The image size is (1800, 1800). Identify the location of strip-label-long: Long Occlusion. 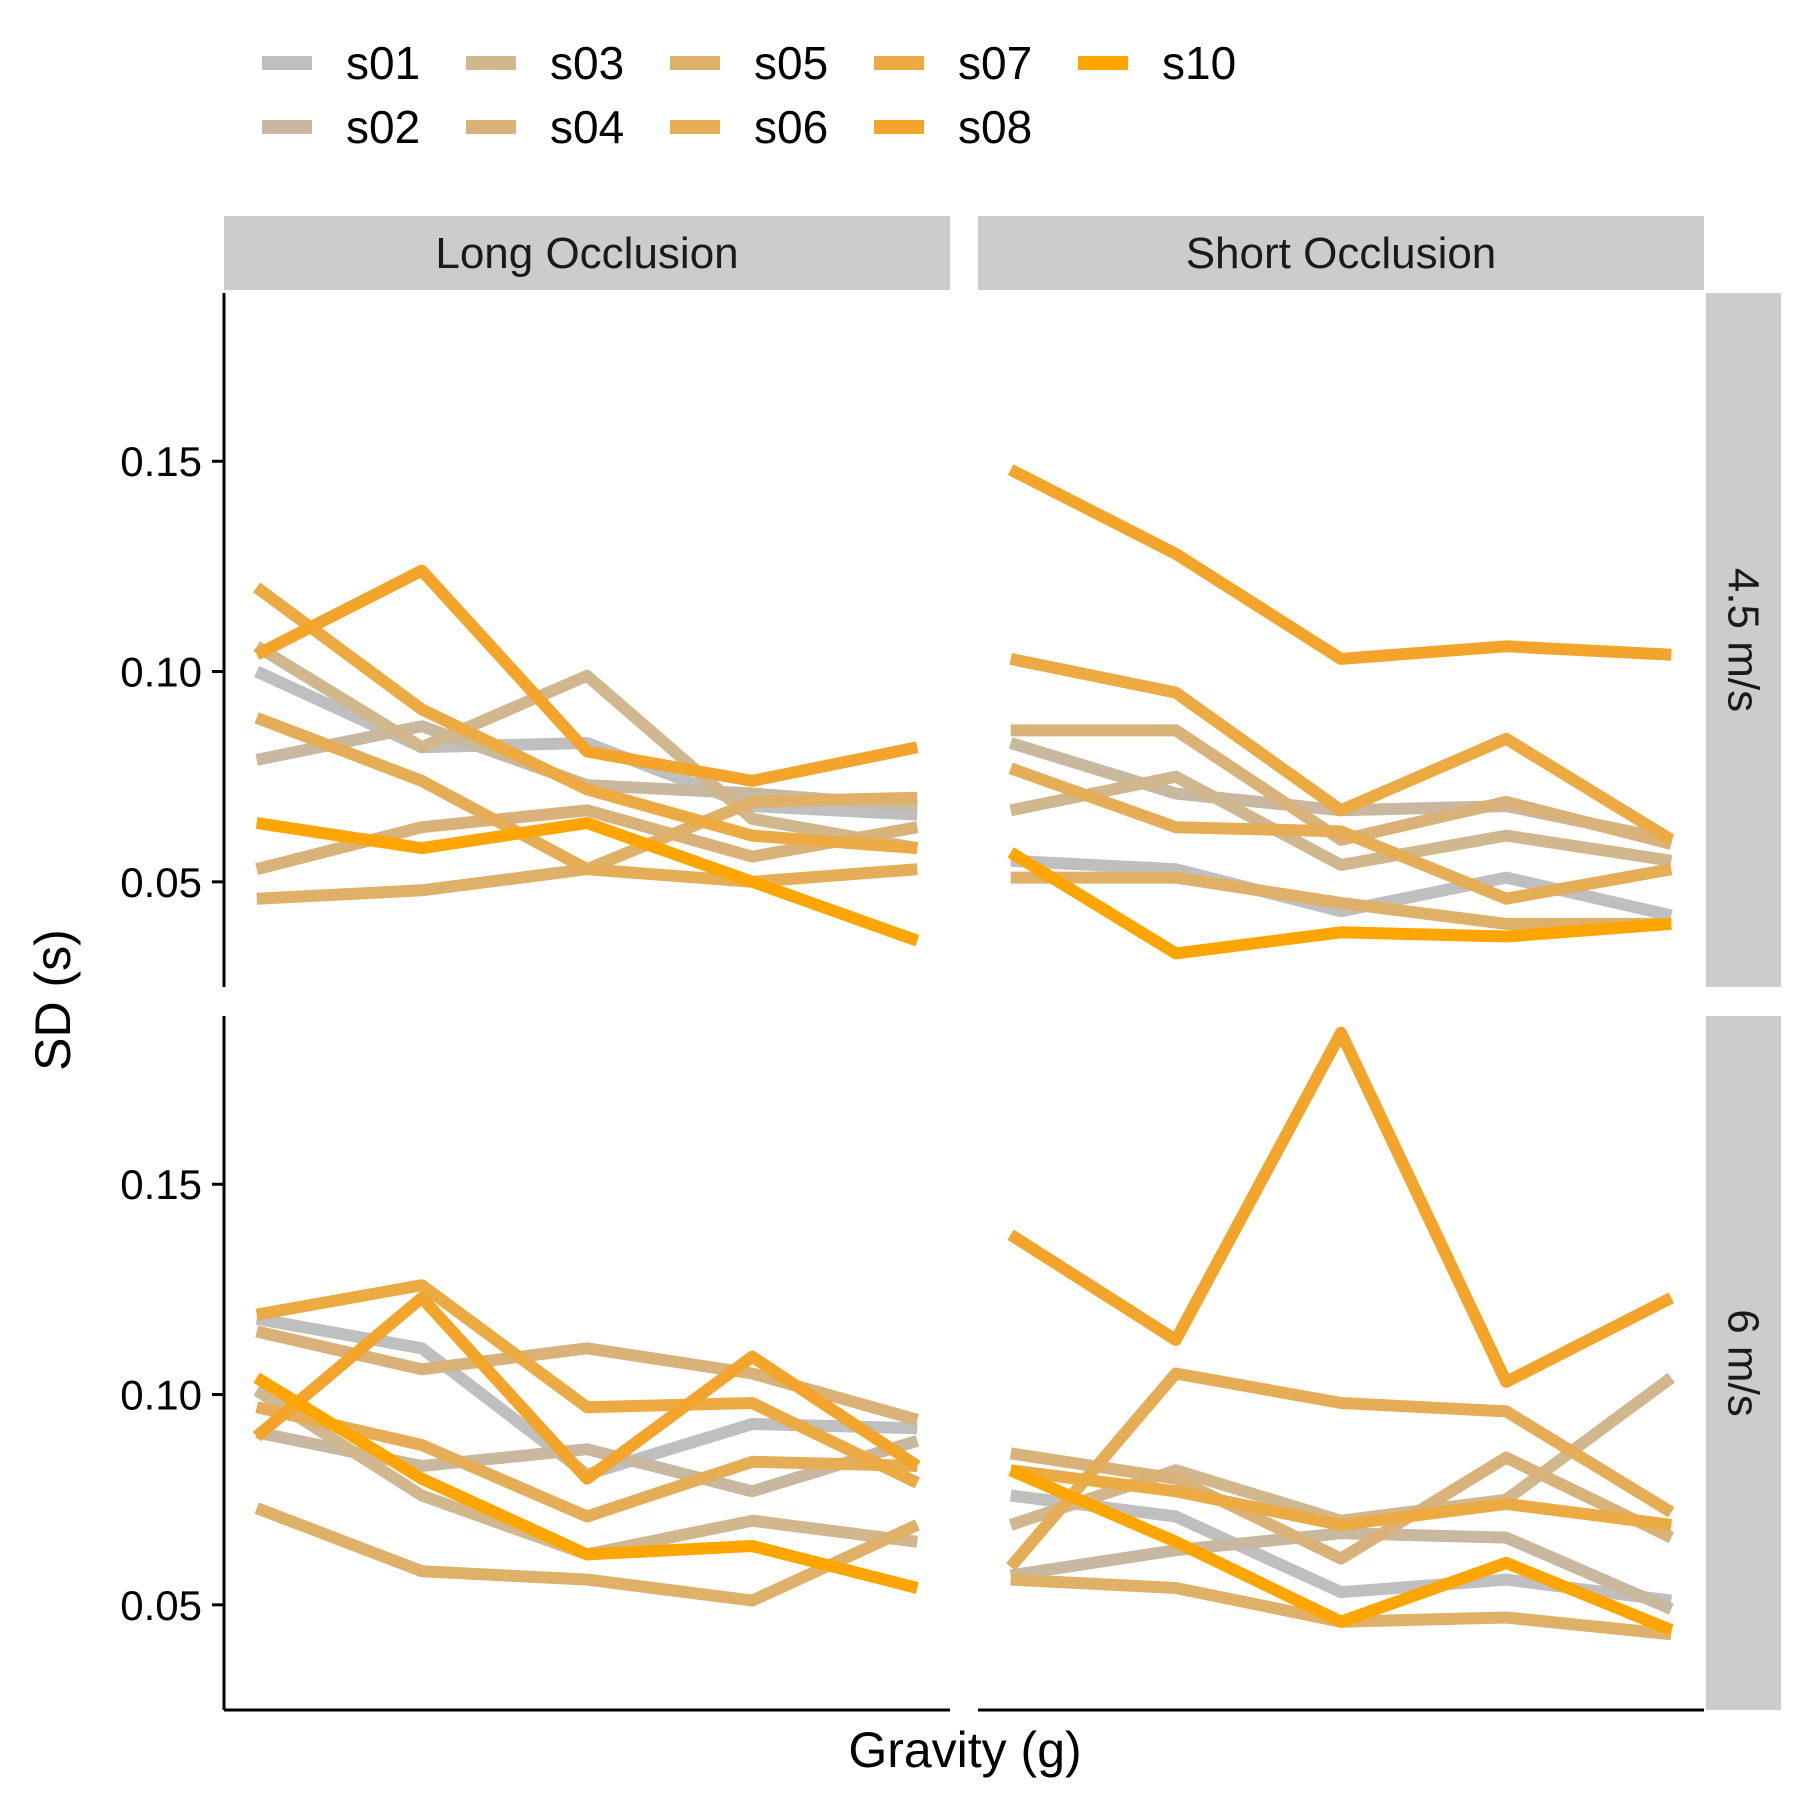
(586, 253).